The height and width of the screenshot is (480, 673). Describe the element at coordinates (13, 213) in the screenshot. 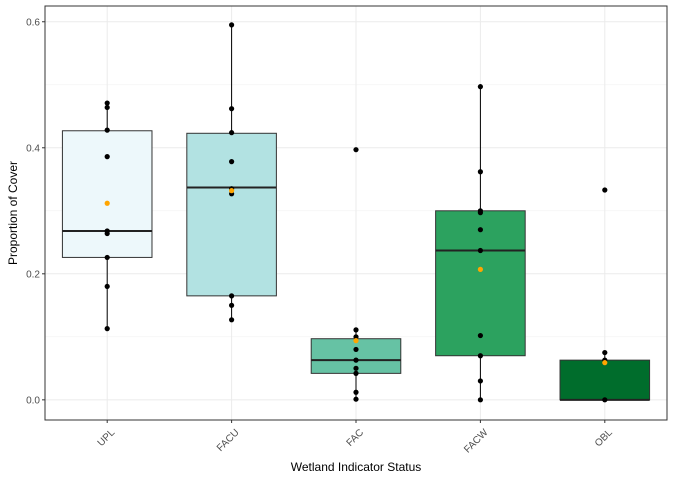

I see `y-axis-title: Proportion of Cover` at that location.